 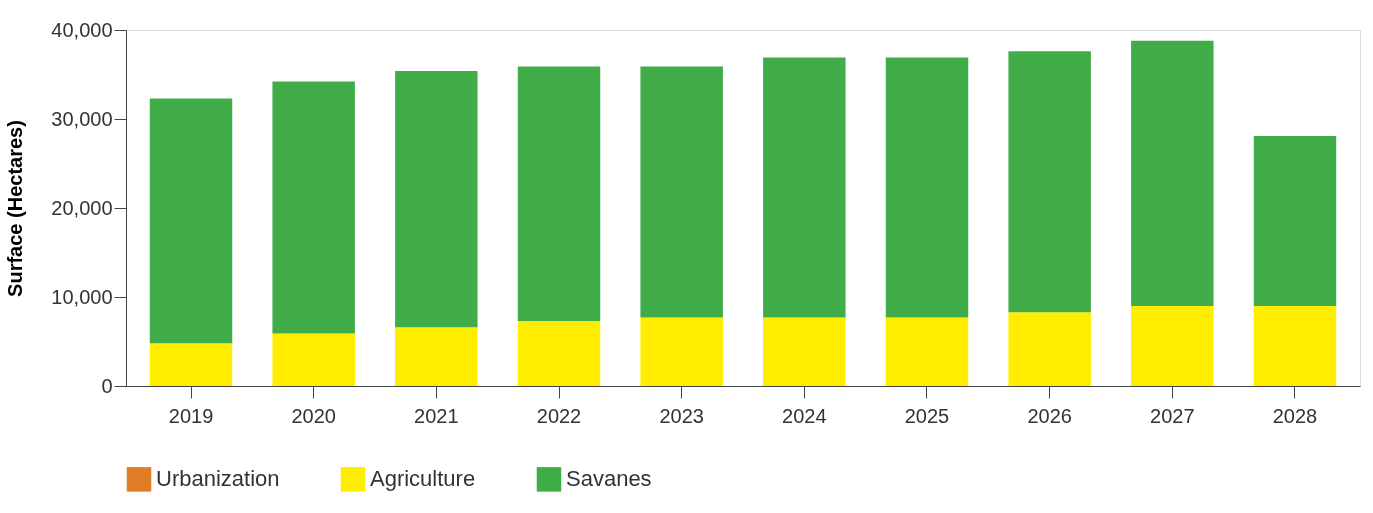 I want to click on x-tick-label: 2026, so click(x=1049, y=415).